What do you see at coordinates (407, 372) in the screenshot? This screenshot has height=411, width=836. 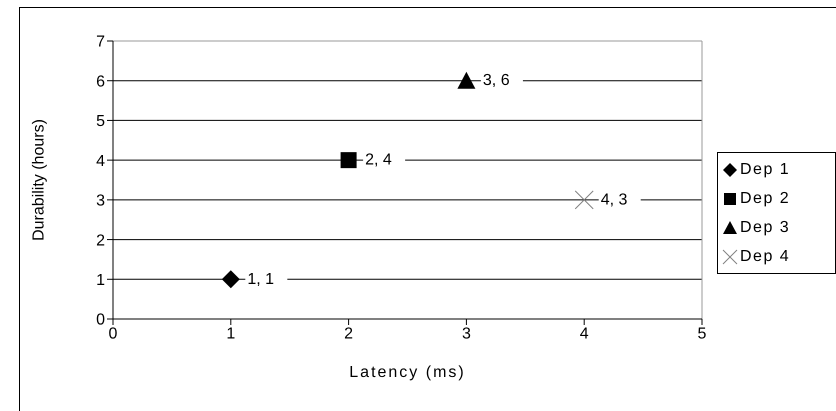 I see `x-axis-title: Latency (ms)` at bounding box center [407, 372].